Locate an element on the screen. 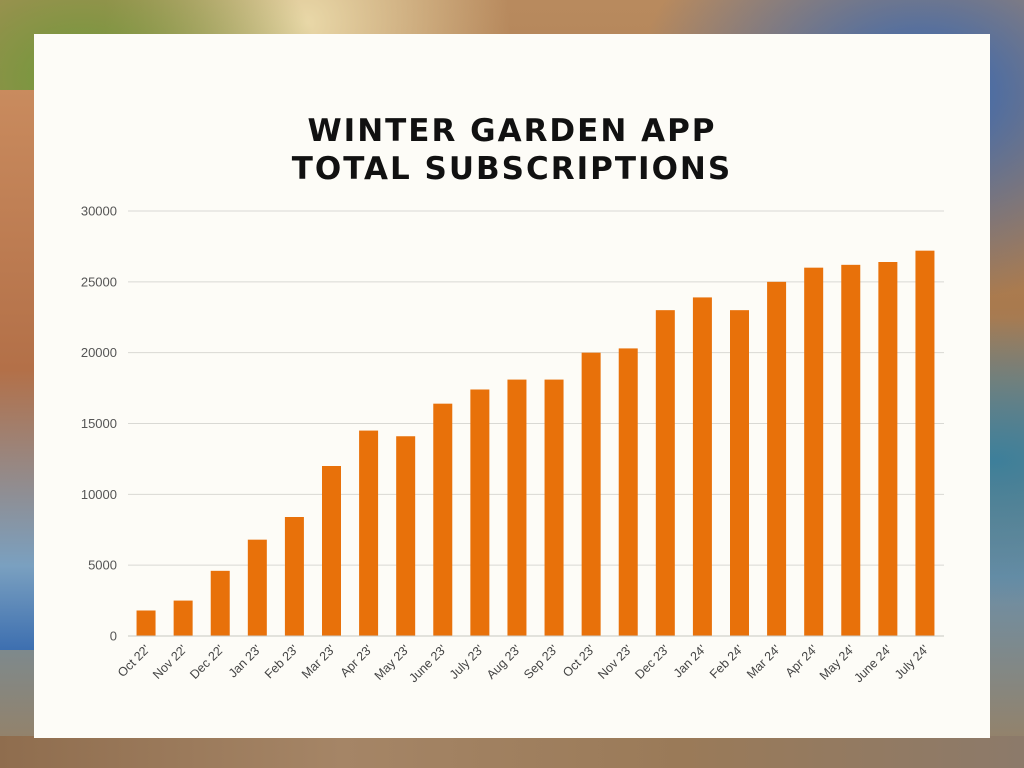  x-tick-label: Oct 23' is located at coordinates (579, 661).